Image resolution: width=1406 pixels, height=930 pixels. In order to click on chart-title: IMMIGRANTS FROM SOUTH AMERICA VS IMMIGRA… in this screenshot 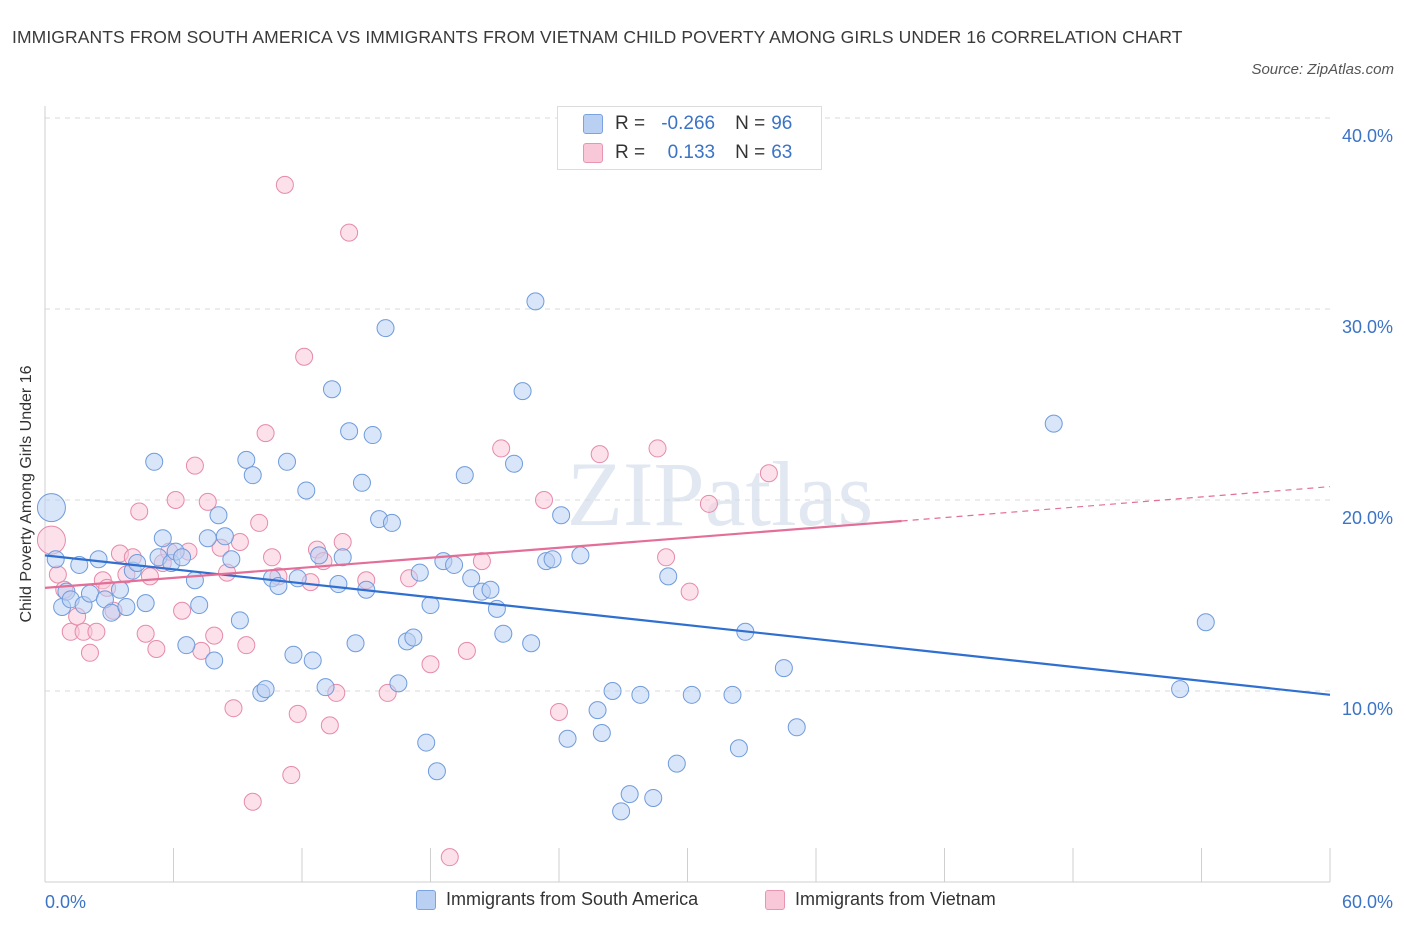, I will do `click(597, 37)`.